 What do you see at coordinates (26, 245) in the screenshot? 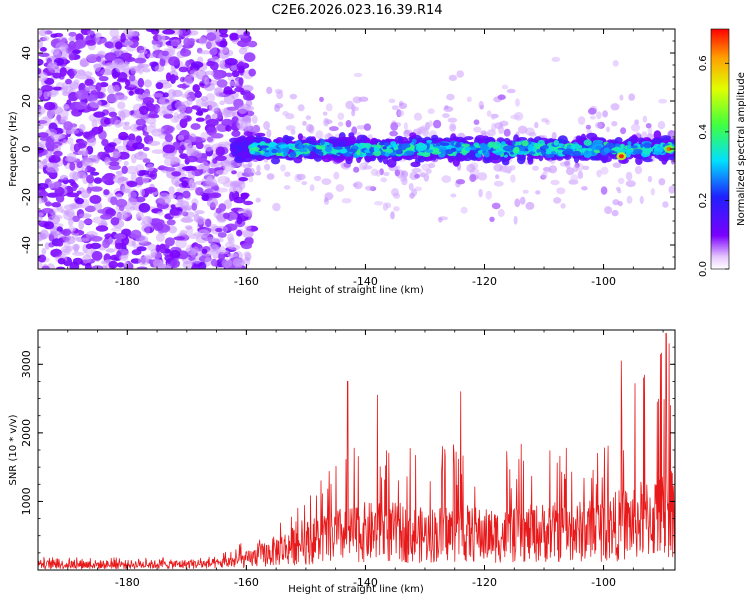
I see `spectrogram-y-tick-label: -40` at bounding box center [26, 245].